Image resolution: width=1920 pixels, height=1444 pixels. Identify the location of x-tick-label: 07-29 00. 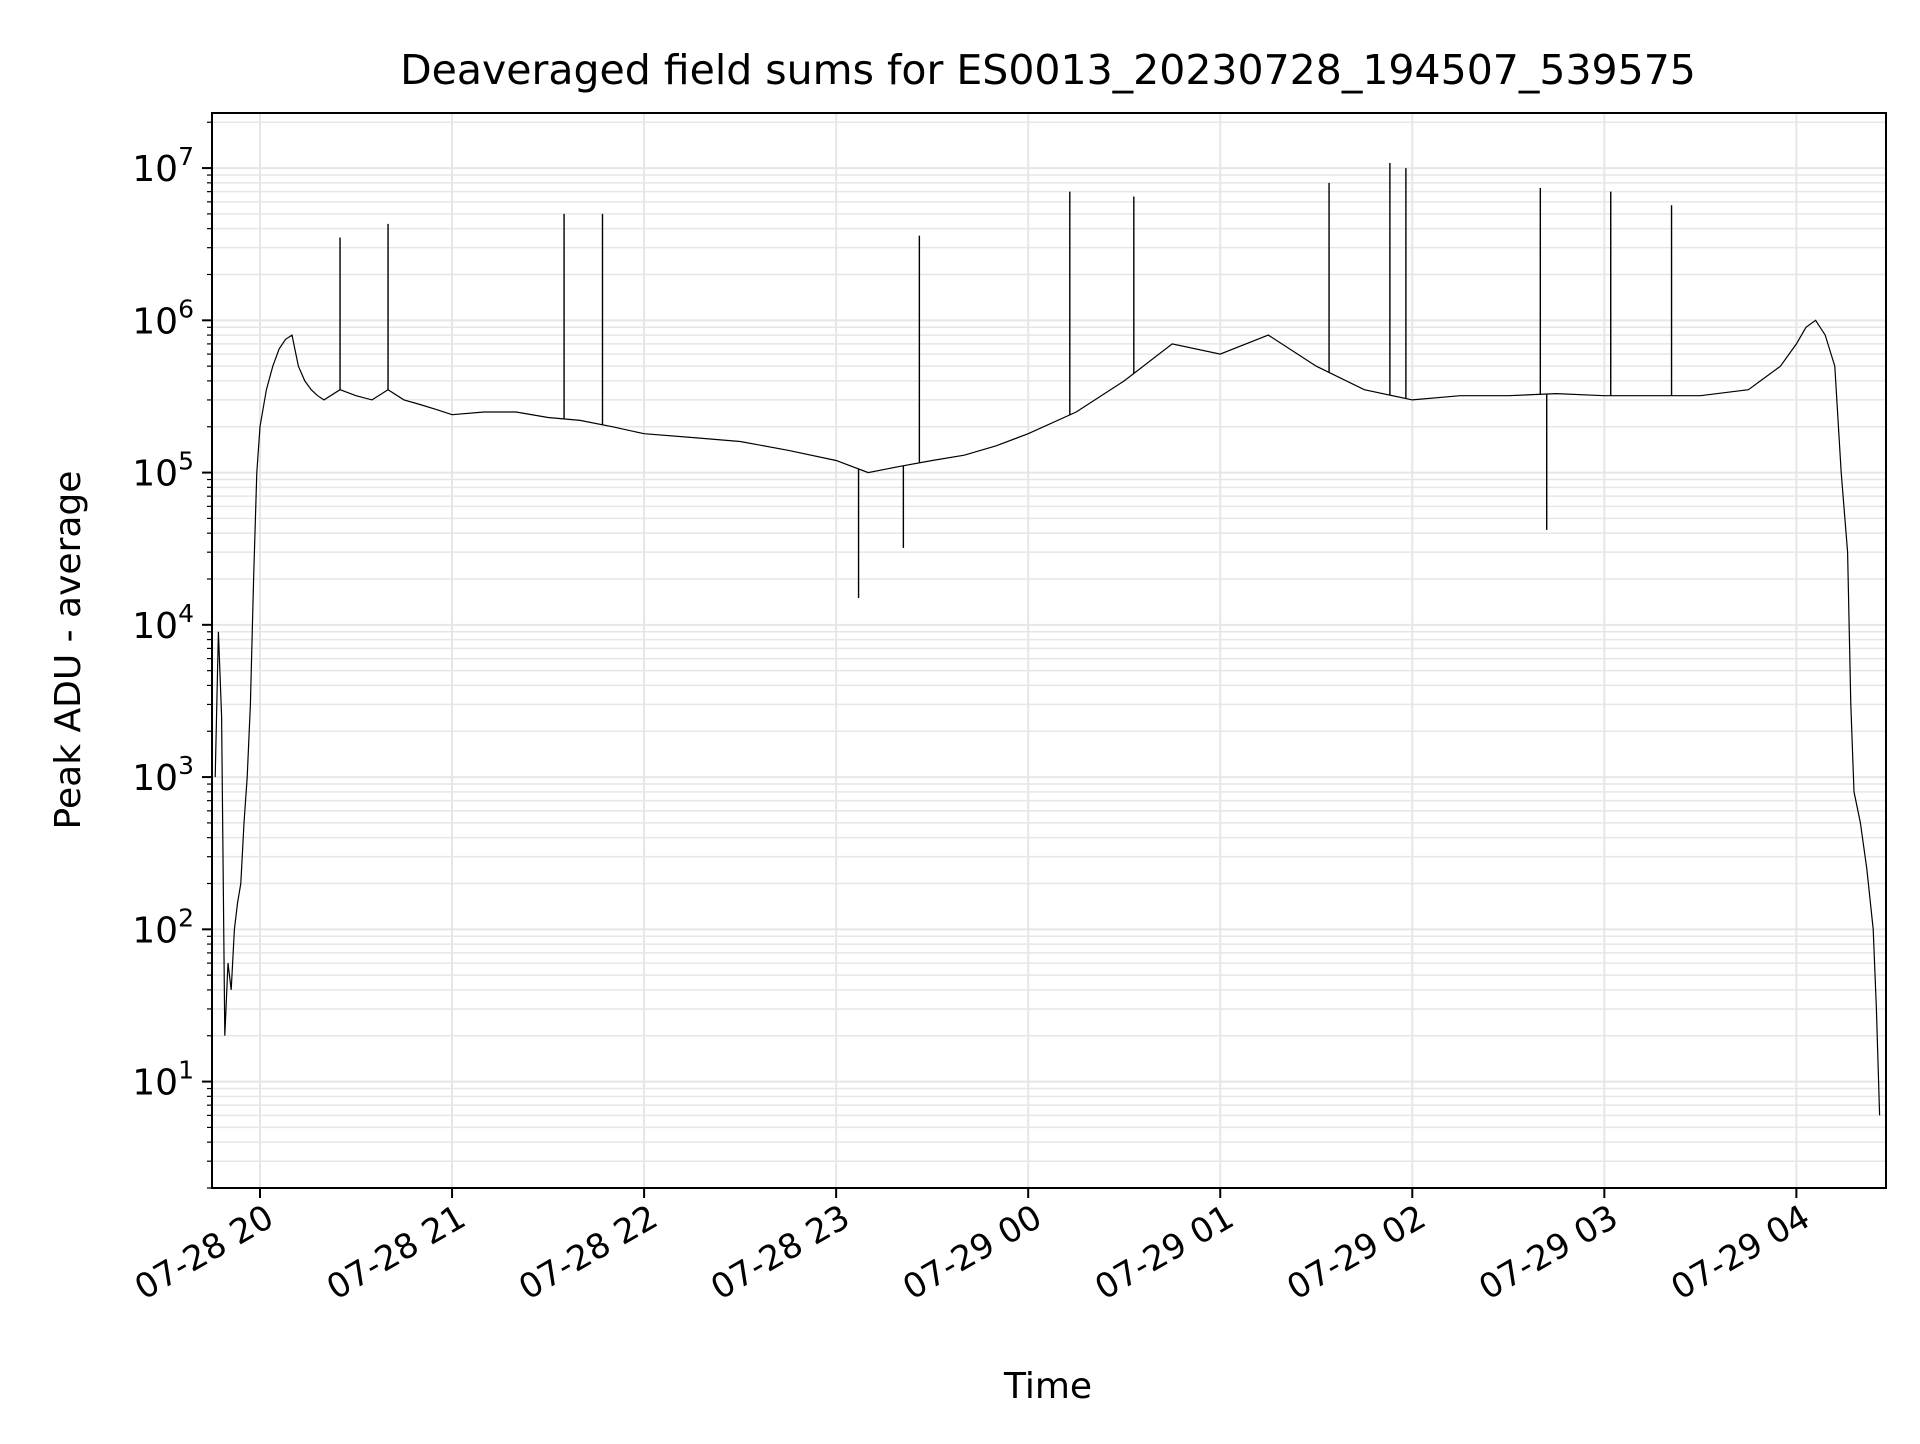
(972, 1252).